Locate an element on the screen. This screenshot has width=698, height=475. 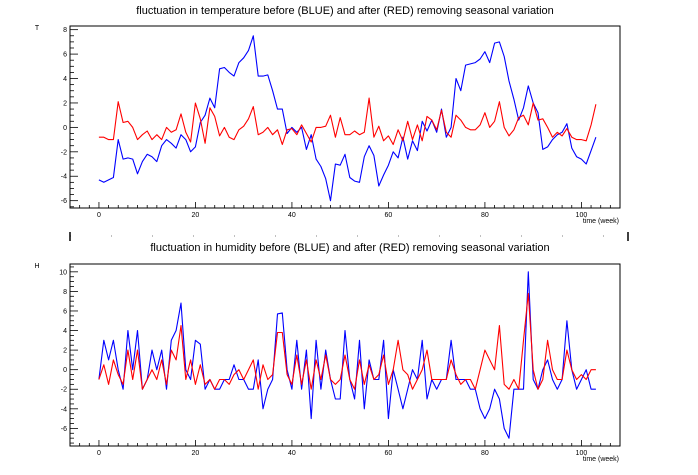
temperature-y-tick-label: 8 is located at coordinates (65, 30).